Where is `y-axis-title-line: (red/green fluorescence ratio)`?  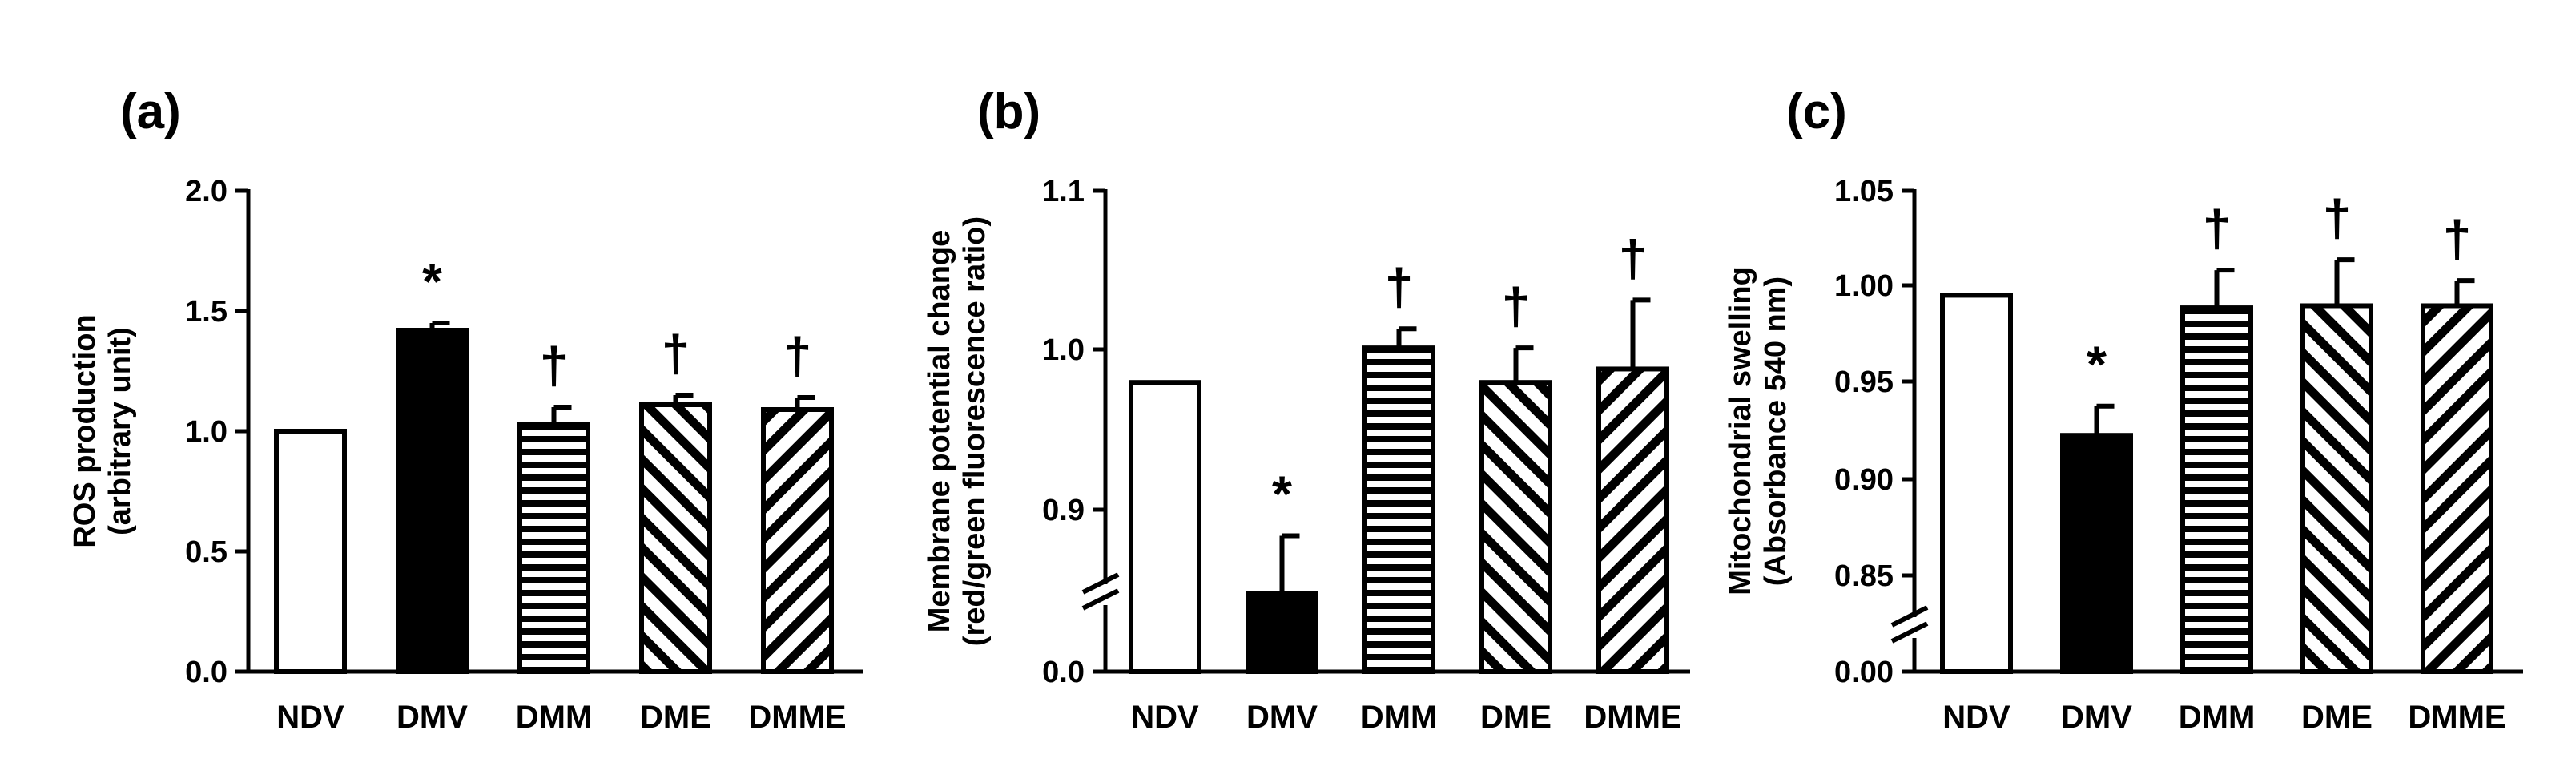
y-axis-title-line: (red/green fluorescence ratio) is located at coordinates (975, 431).